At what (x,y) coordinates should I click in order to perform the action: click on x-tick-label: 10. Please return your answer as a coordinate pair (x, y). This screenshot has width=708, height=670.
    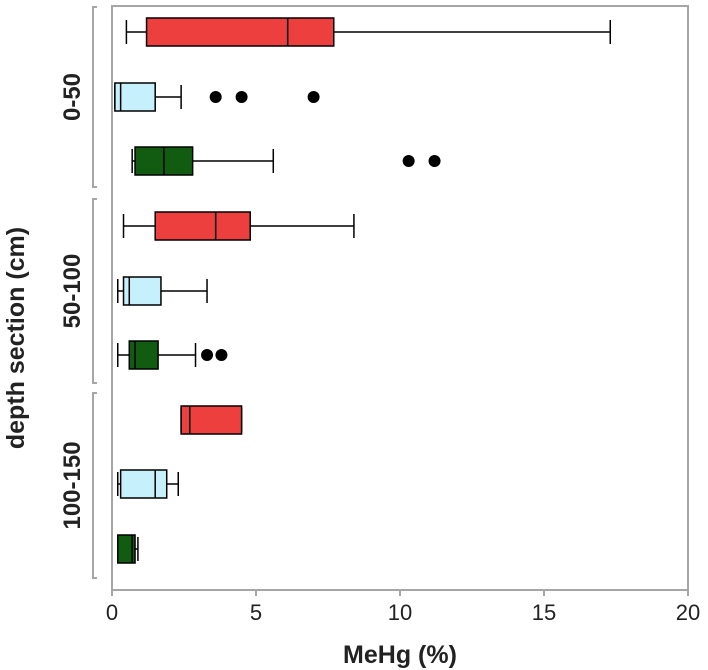
    Looking at the image, I should click on (400, 612).